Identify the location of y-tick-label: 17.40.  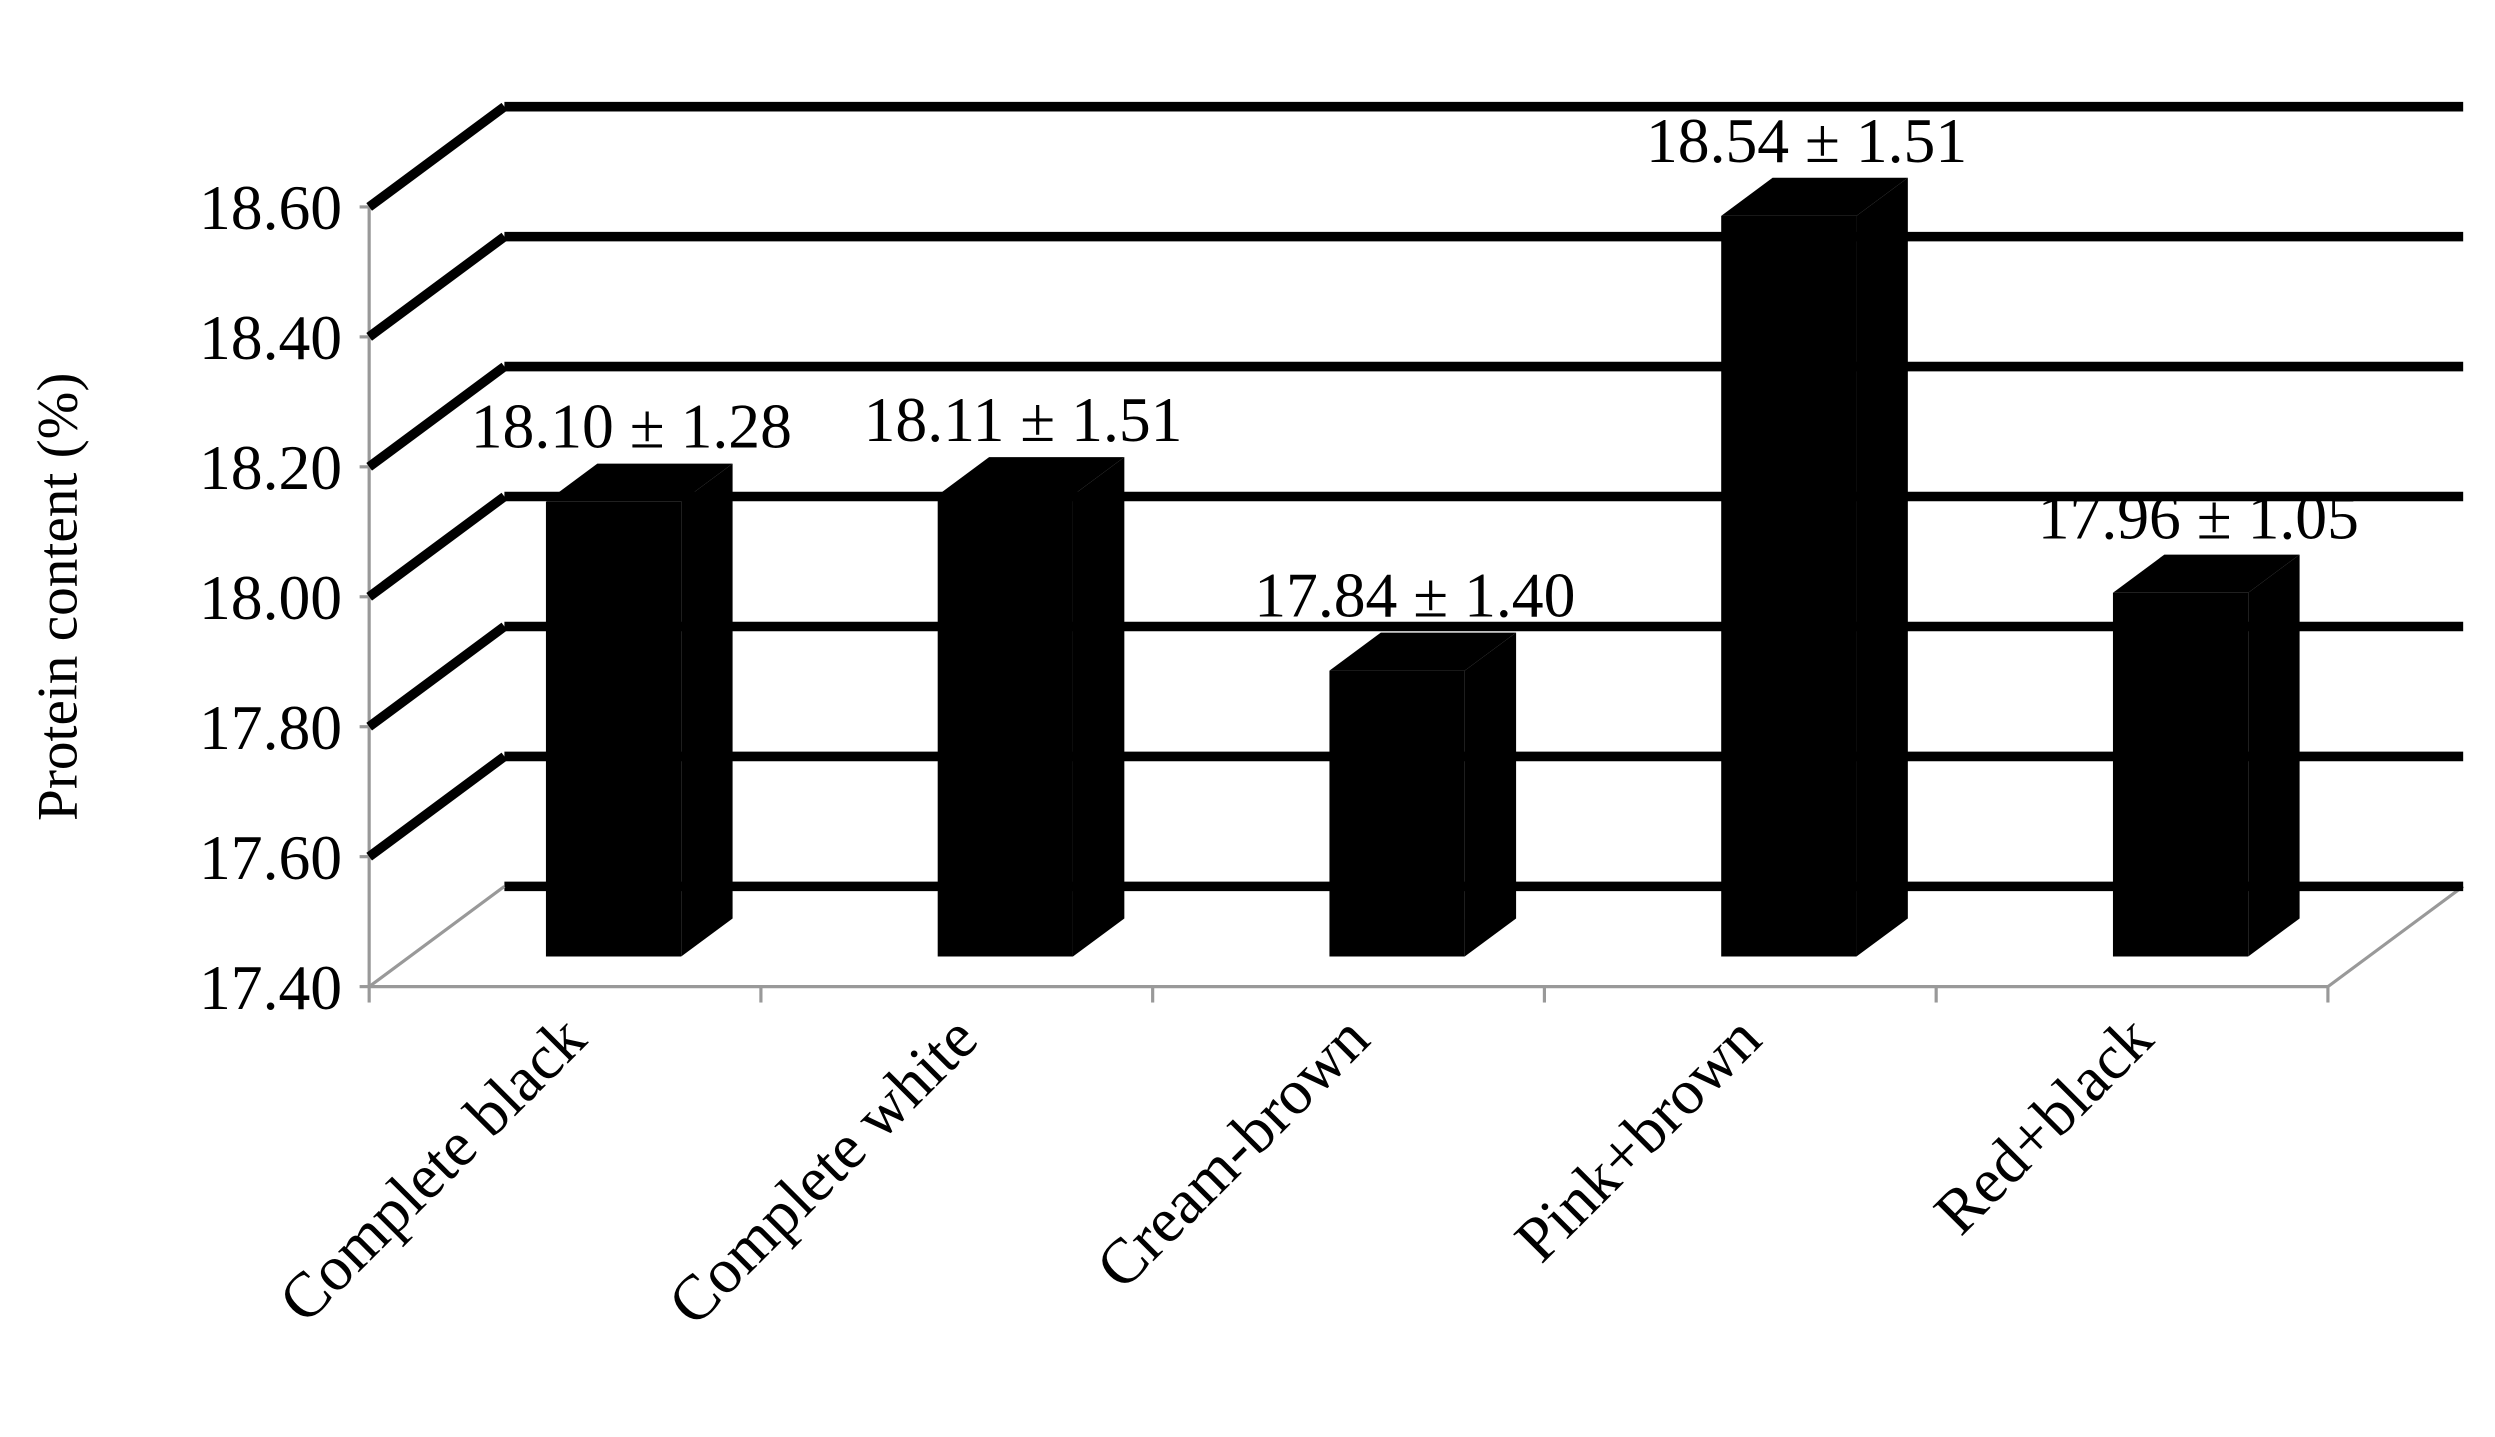
(270, 987).